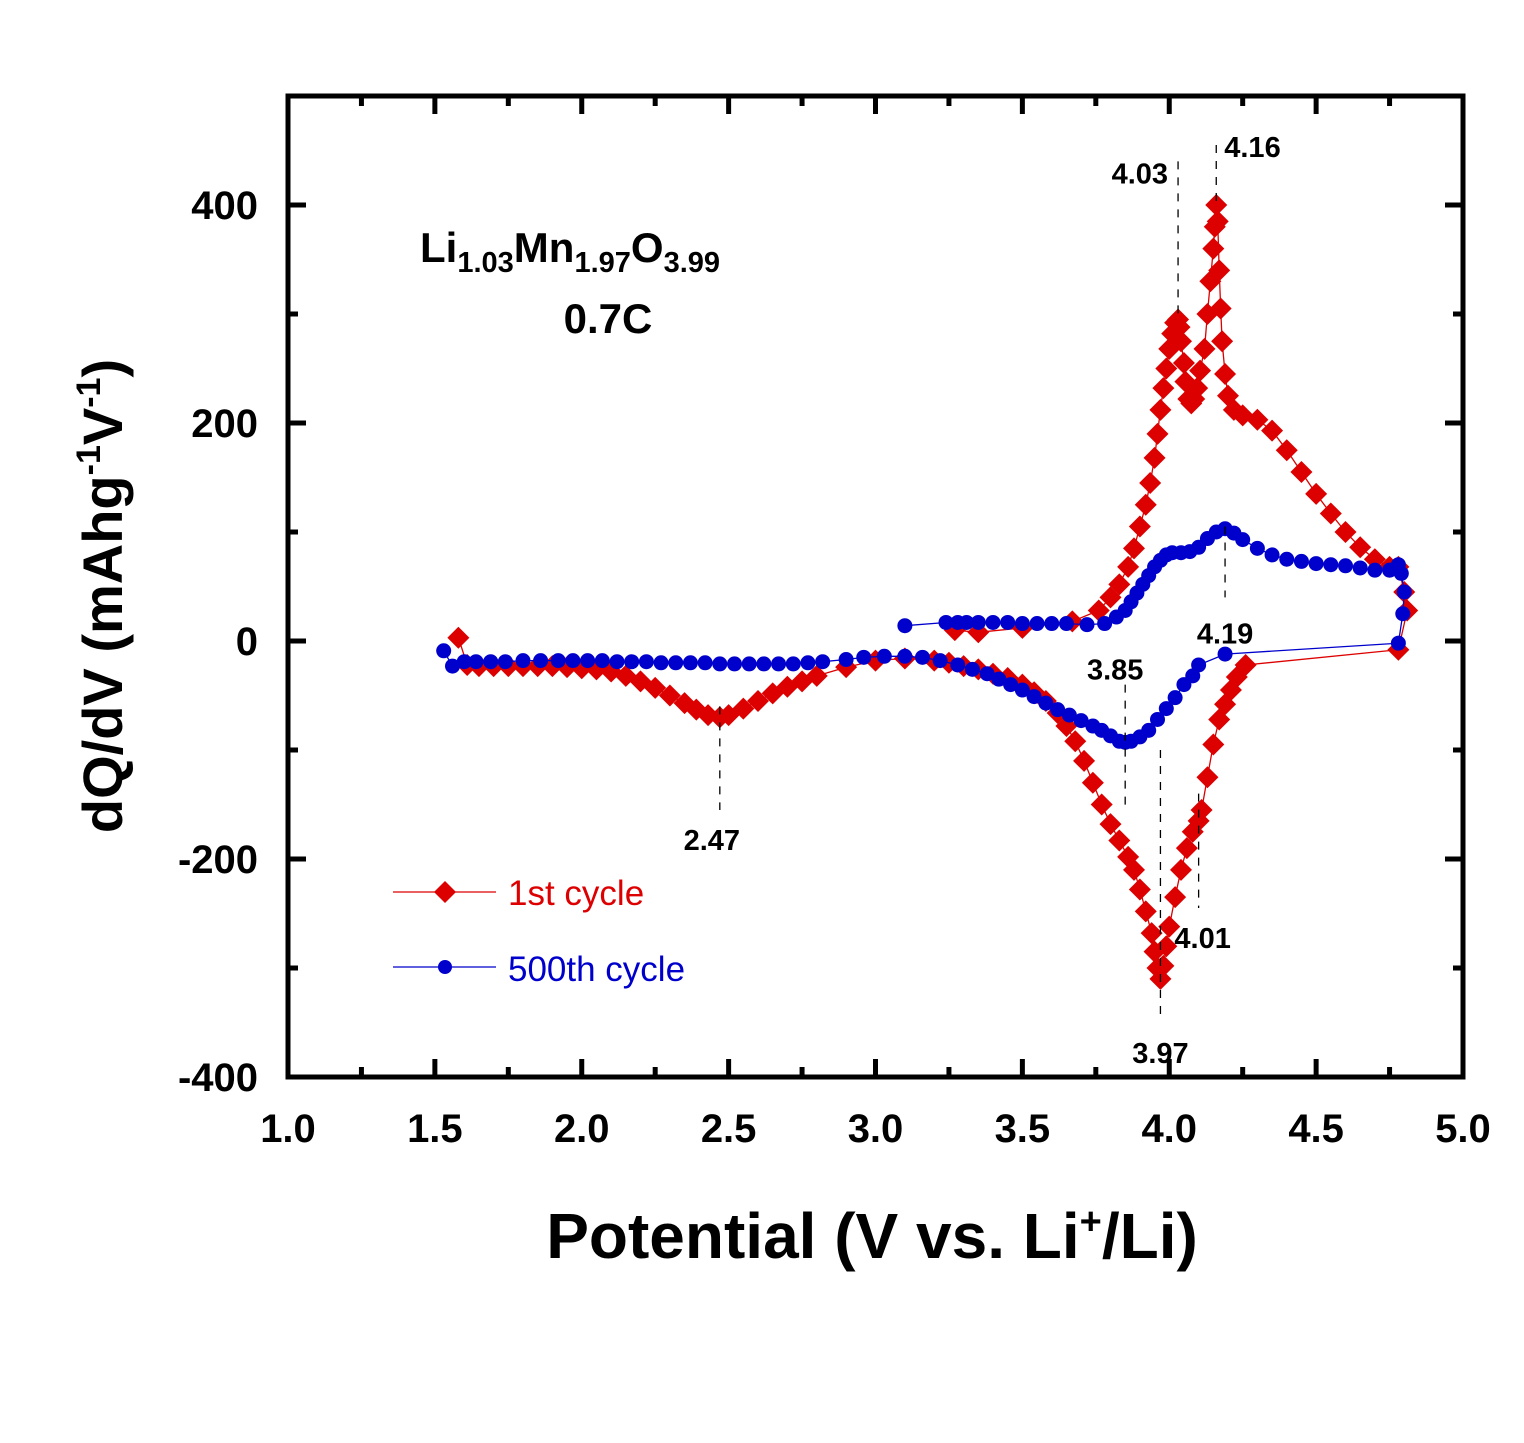 This screenshot has height=1443, width=1524. I want to click on x-tick-label: 4.0, so click(1169, 1129).